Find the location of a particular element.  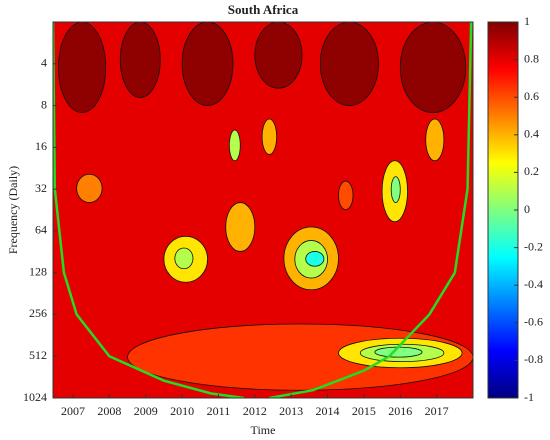

x-tick-label: 2013 is located at coordinates (291, 411).